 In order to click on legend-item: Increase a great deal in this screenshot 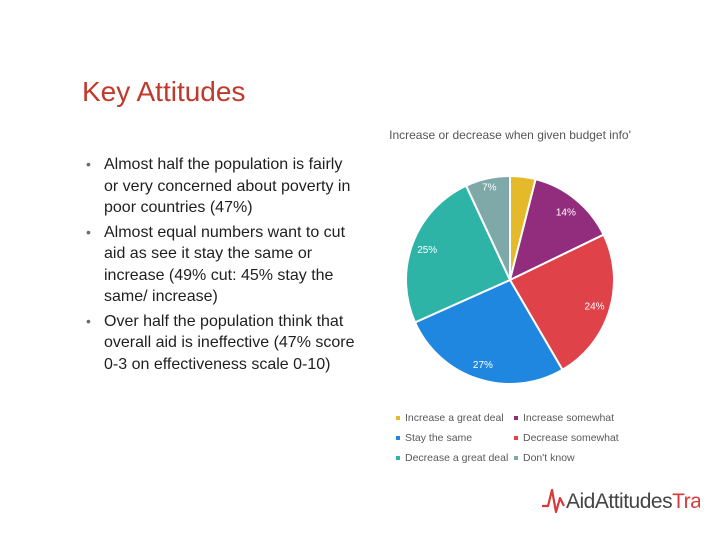, I will do `click(455, 418)`.